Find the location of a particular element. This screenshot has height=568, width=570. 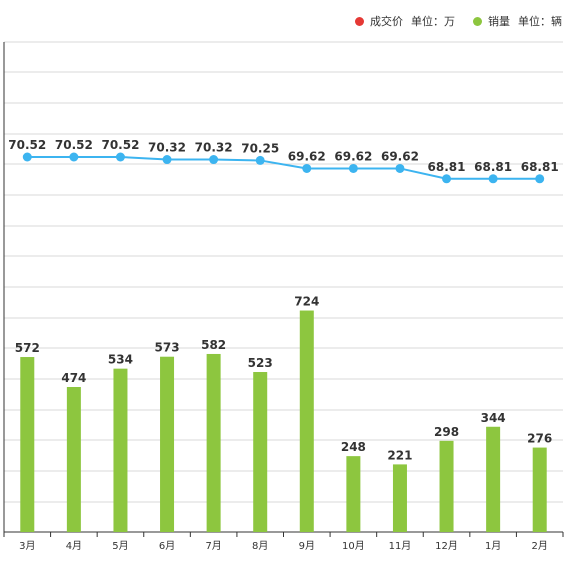

chart-legend: 成交价 单位：万 销量 单位：辆 is located at coordinates (452, 21).